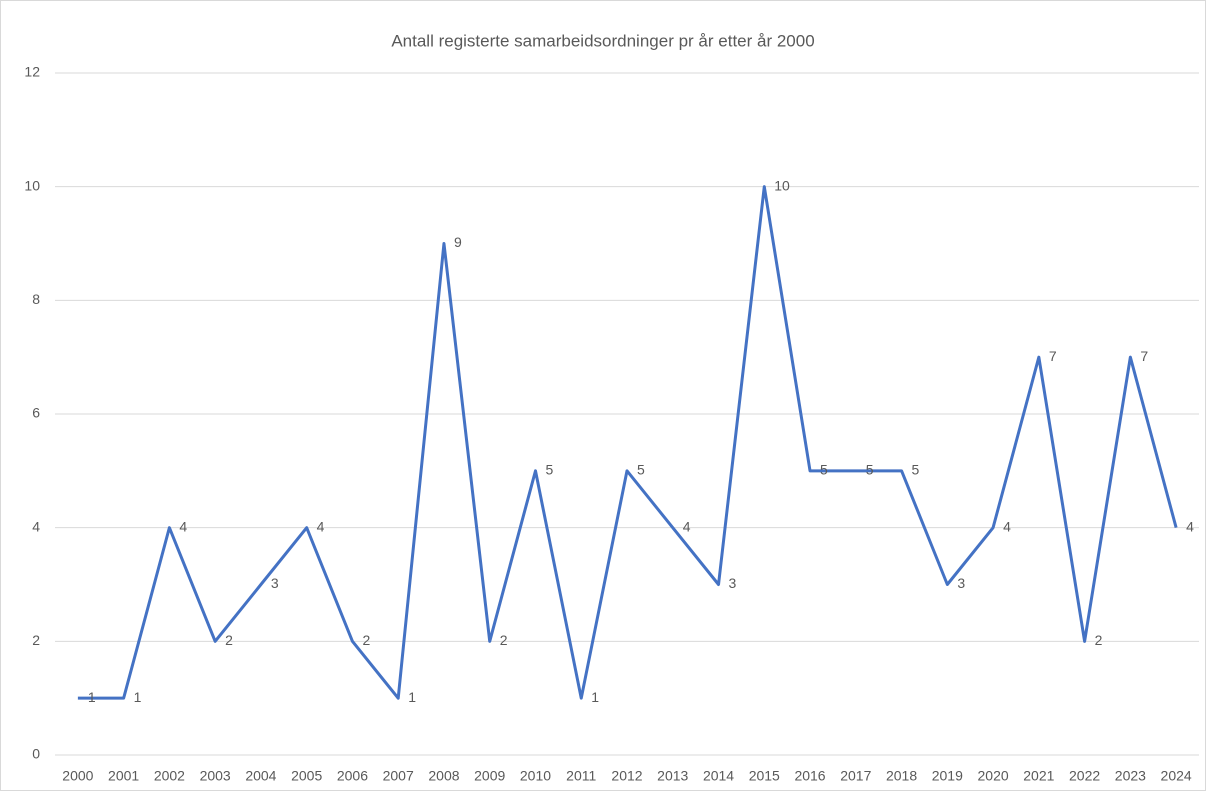  I want to click on x-tick-label: 2006, so click(352, 776).